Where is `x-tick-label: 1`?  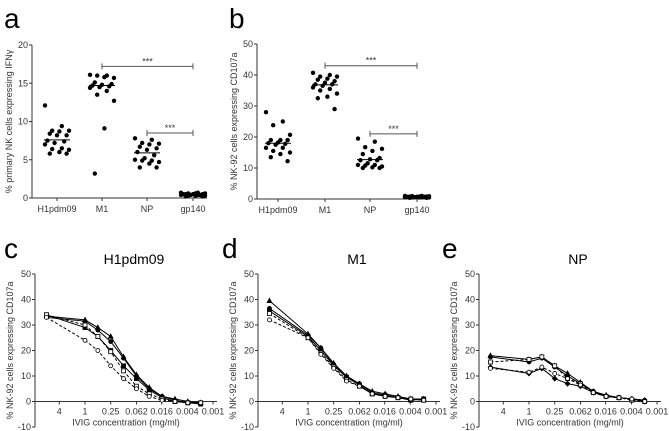 x-tick-label: 1 is located at coordinates (528, 412).